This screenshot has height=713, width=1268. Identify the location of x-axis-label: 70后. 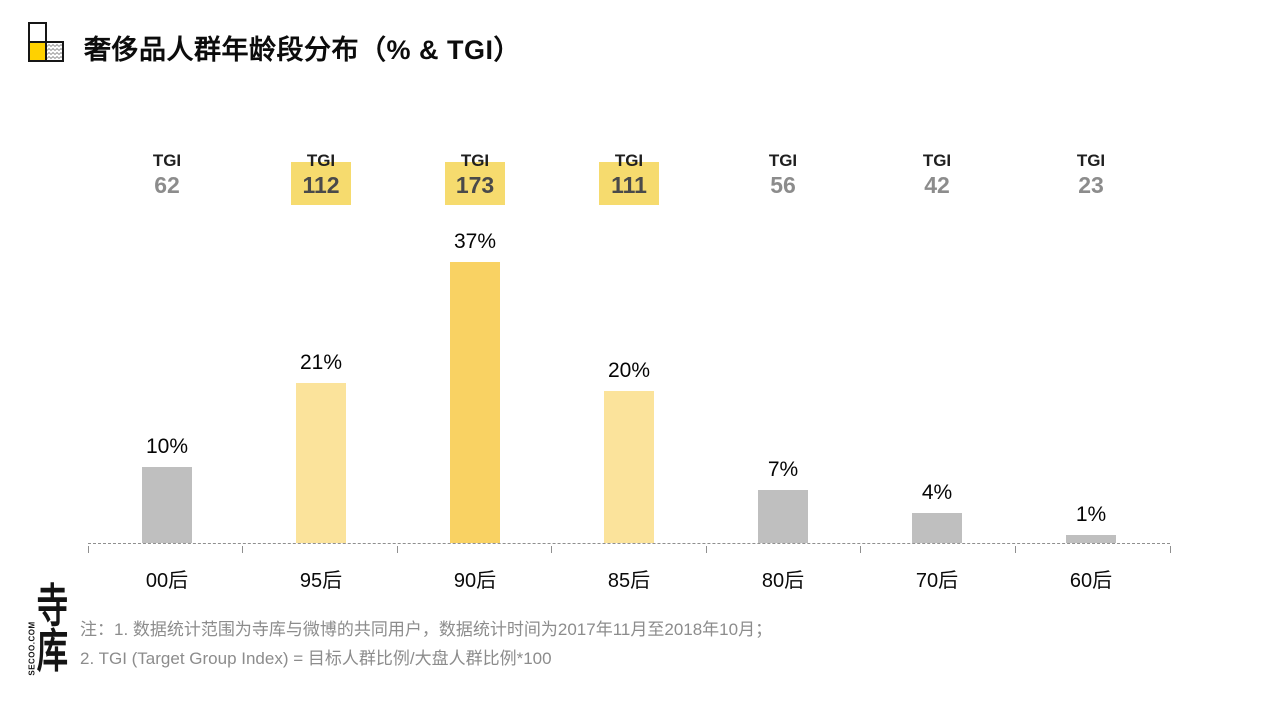
(937, 581).